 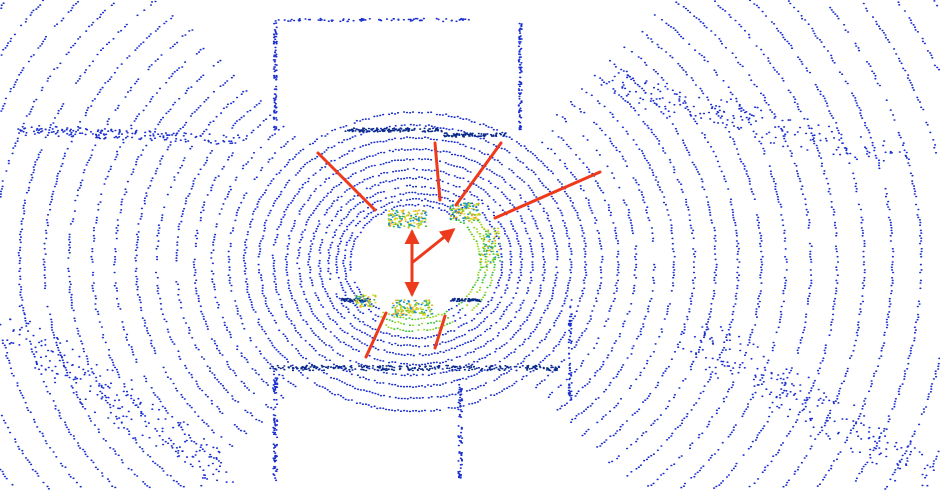 I want to click on points, so click(x=427, y=259).